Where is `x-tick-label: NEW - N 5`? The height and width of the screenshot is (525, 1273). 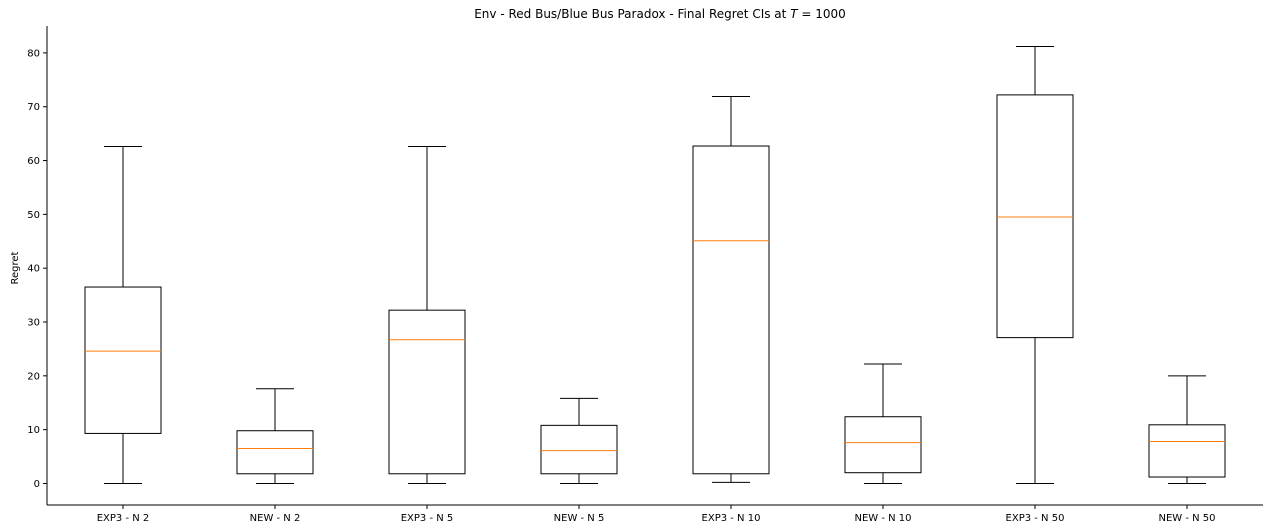 x-tick-label: NEW - N 5 is located at coordinates (579, 518).